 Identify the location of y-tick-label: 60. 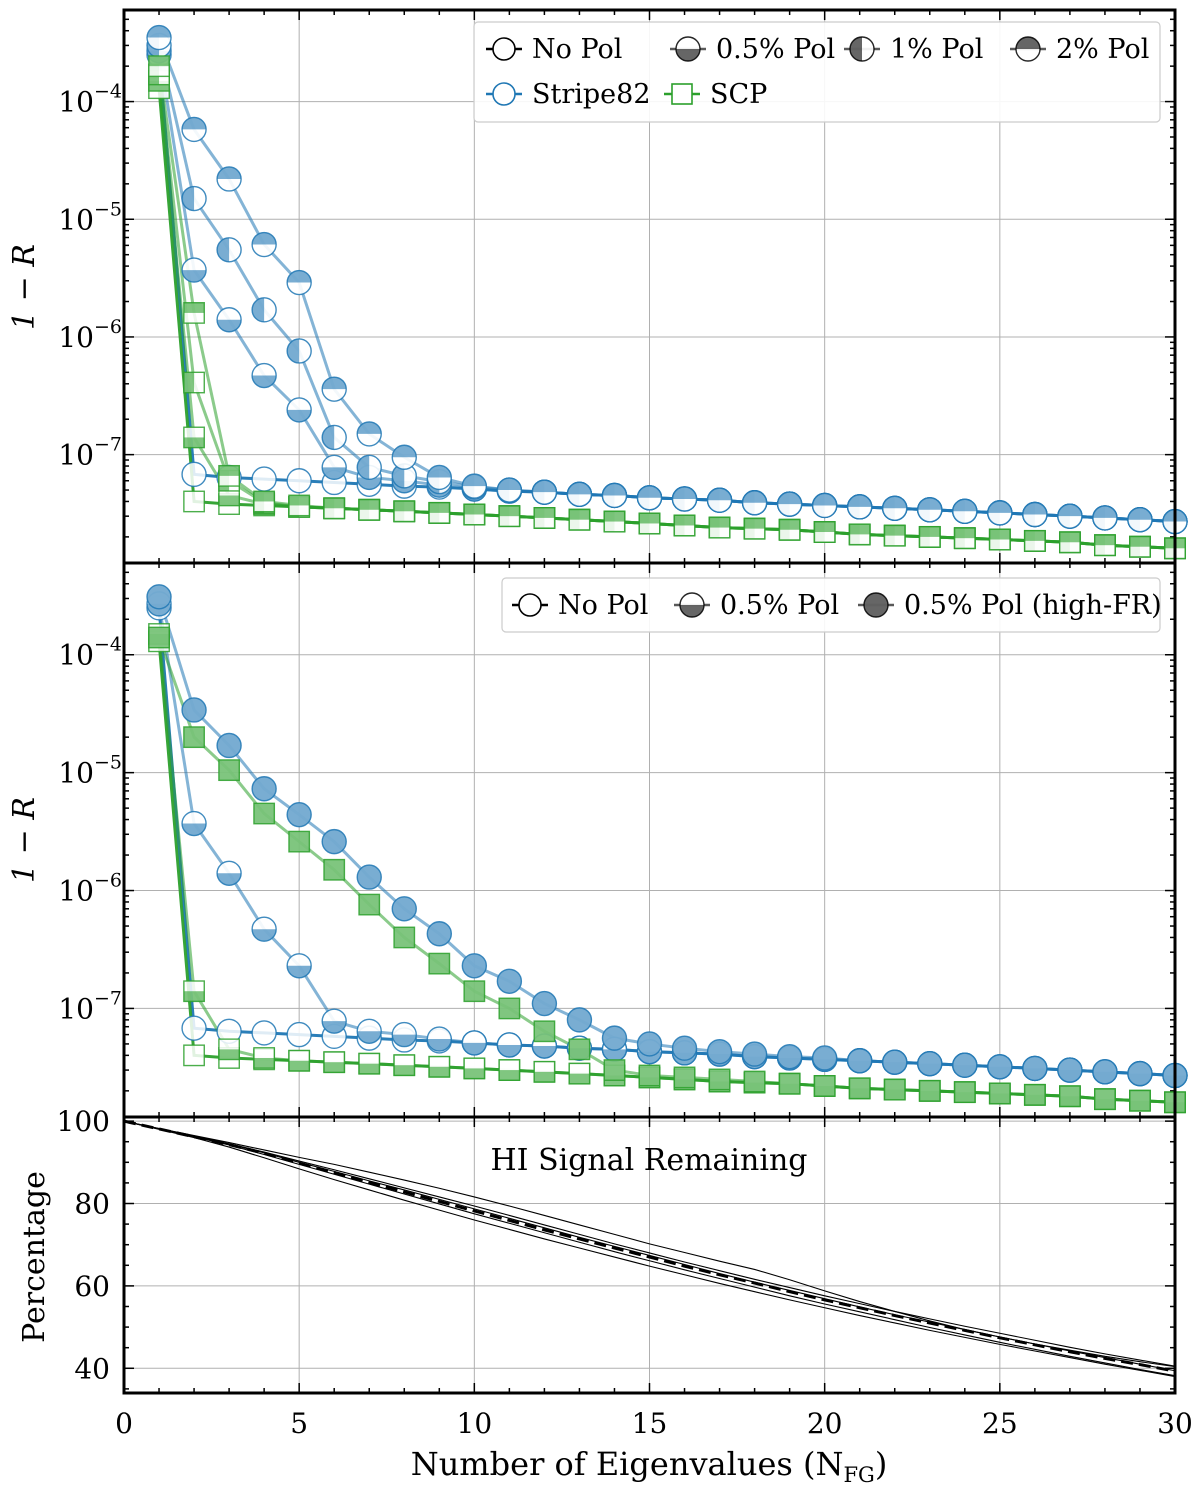
(92, 1286).